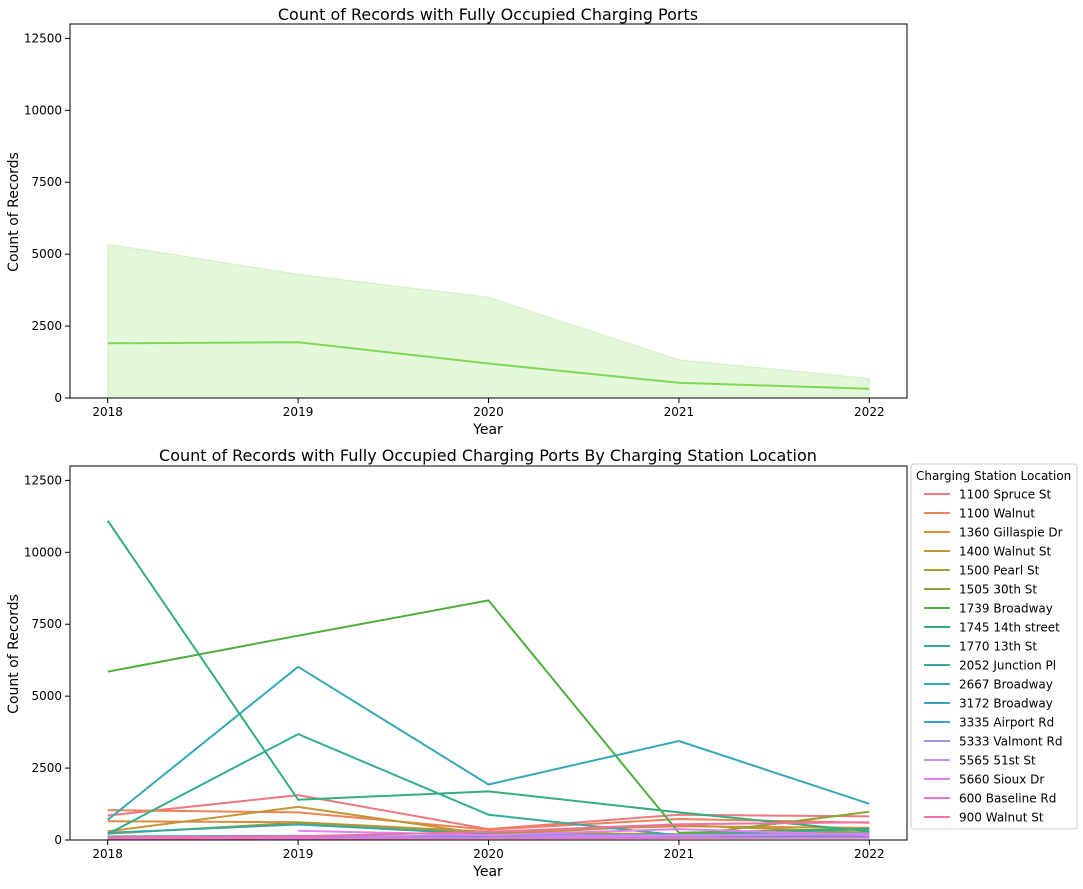  Describe the element at coordinates (584, 832) in the screenshot. I see `series-line-5660-sioux-dr` at that location.